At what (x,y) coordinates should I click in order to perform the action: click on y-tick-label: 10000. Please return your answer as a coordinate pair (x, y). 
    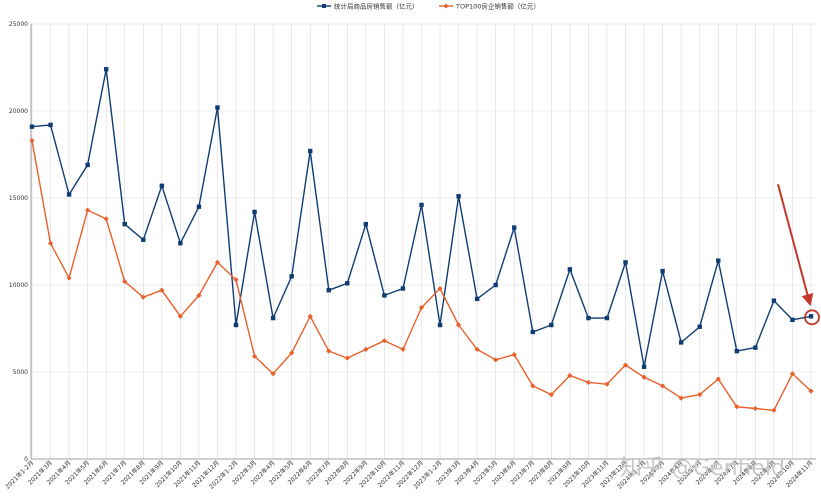
    Looking at the image, I should click on (18, 285).